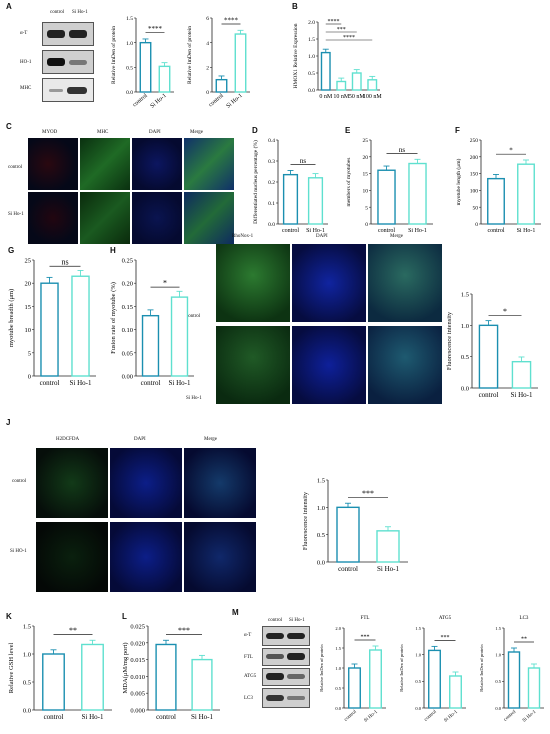 The width and height of the screenshot is (550, 734). I want to click on micrograph-j-h2dcfda-control, so click(72, 483).